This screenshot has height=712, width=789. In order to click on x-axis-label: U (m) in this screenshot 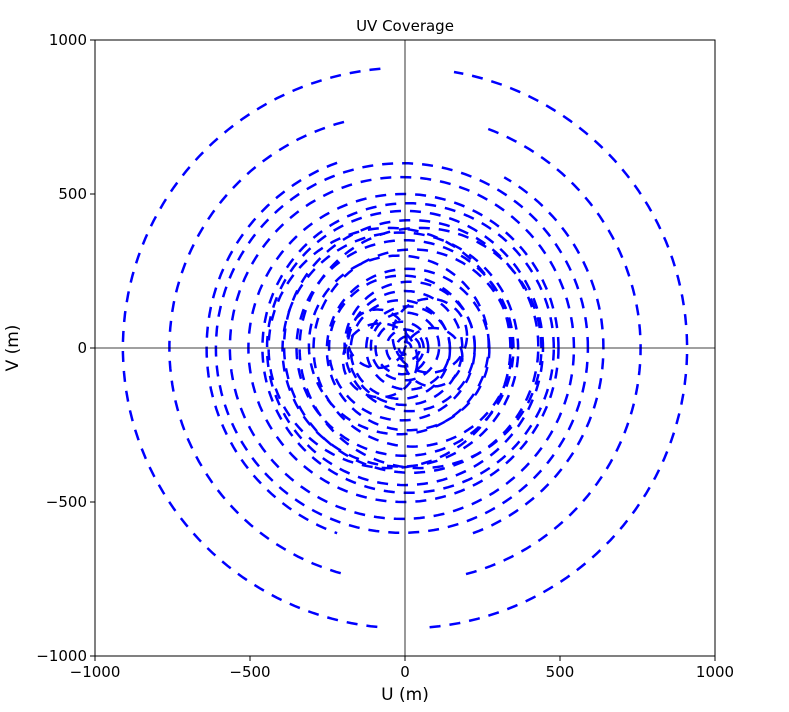, I will do `click(405, 695)`.